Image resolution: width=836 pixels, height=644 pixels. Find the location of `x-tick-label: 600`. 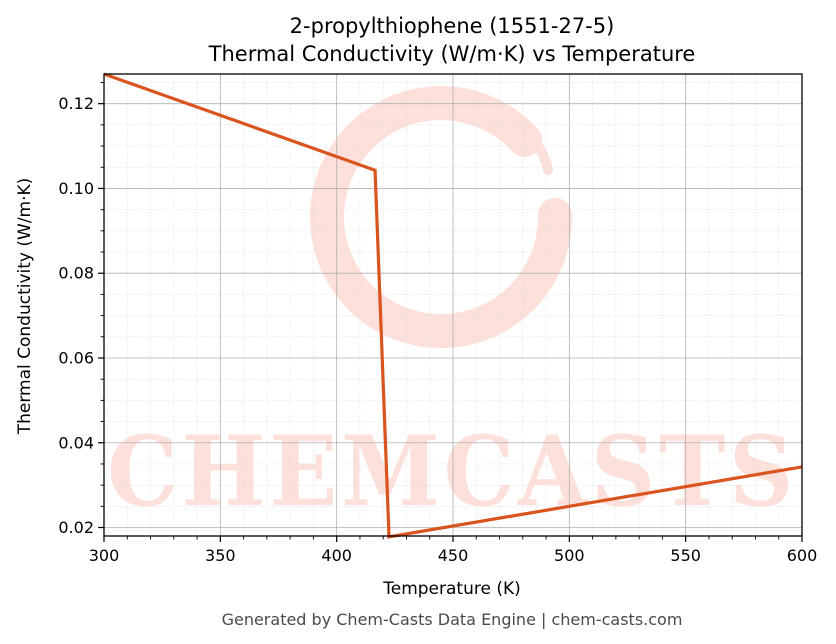

x-tick-label: 600 is located at coordinates (802, 555).